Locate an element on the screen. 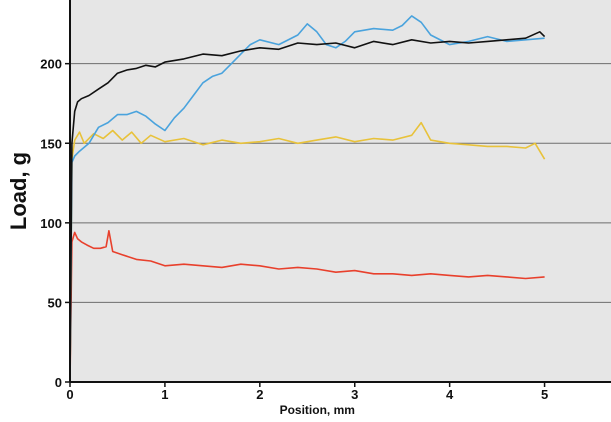 This screenshot has height=422, width=611. y-tick-label: 150 is located at coordinates (51, 143).